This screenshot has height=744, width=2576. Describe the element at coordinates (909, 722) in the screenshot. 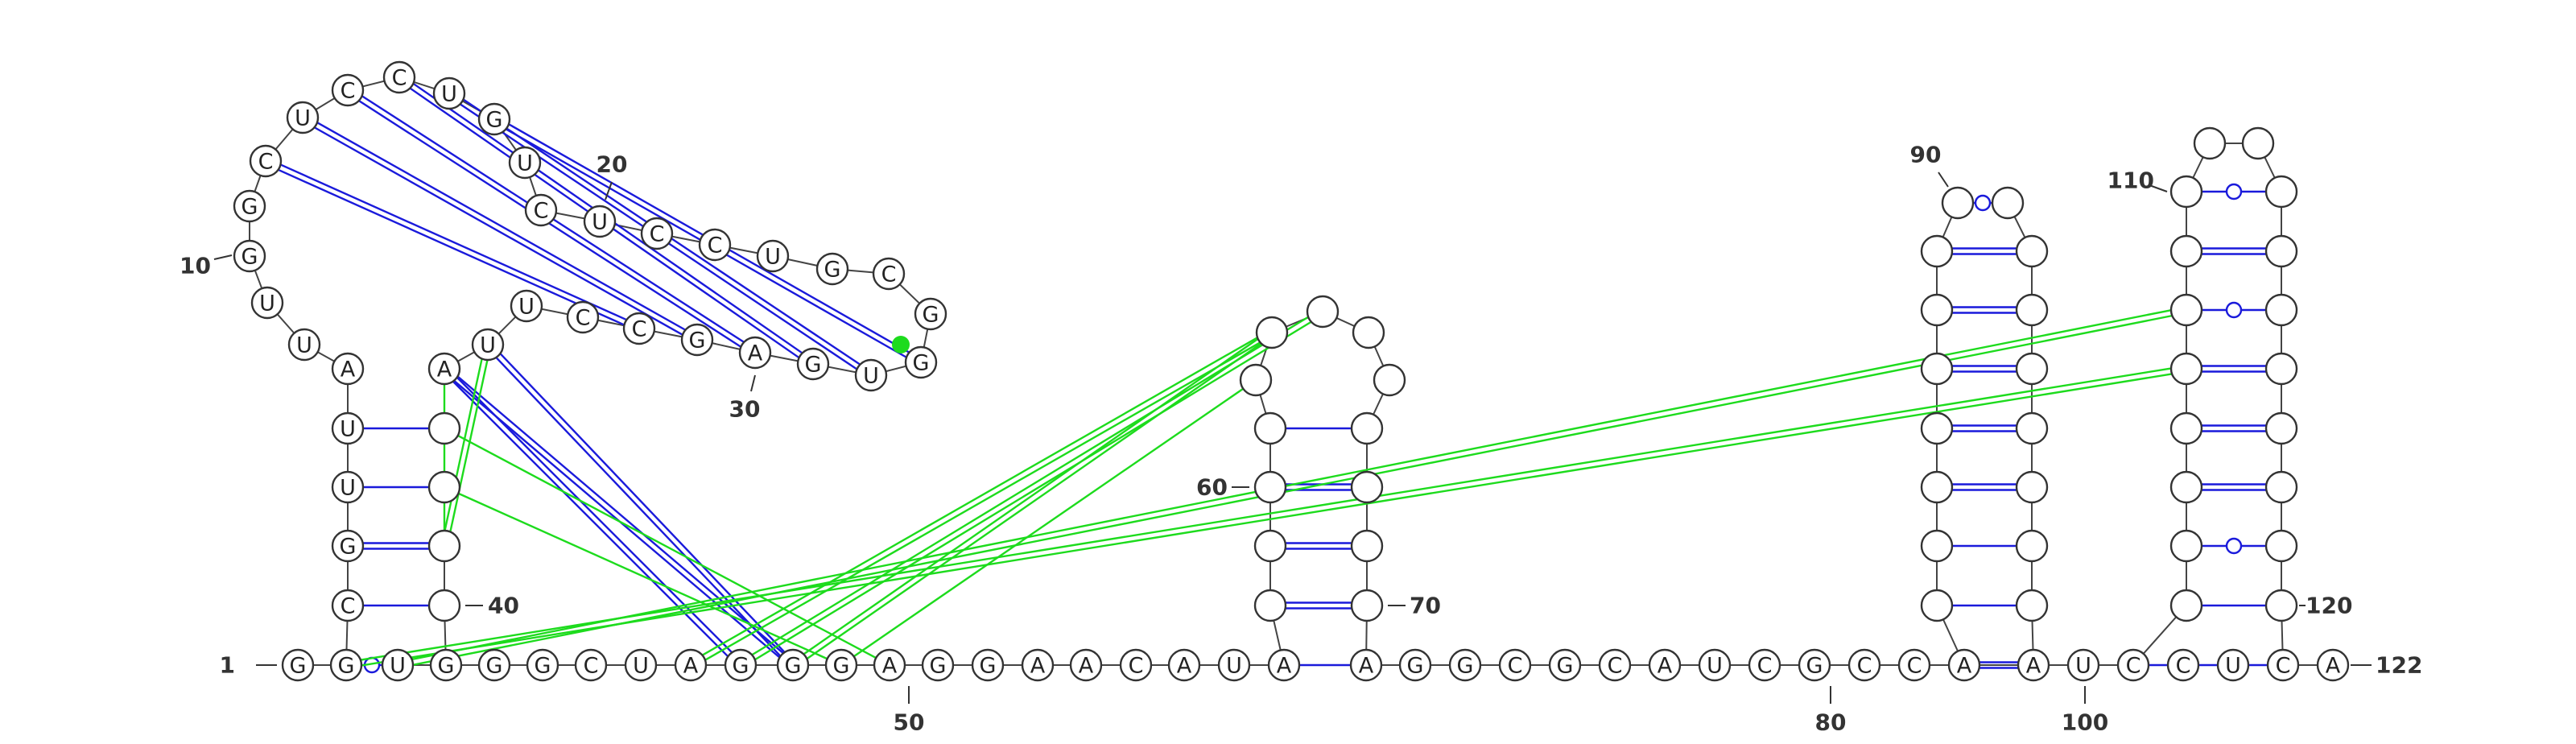

I see `position-number: 50` at that location.